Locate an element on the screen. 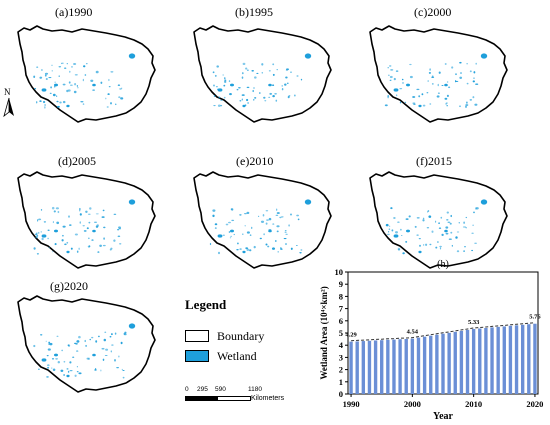 The height and width of the screenshot is (425, 550). y-tick-label-4: 4 is located at coordinates (341, 345).